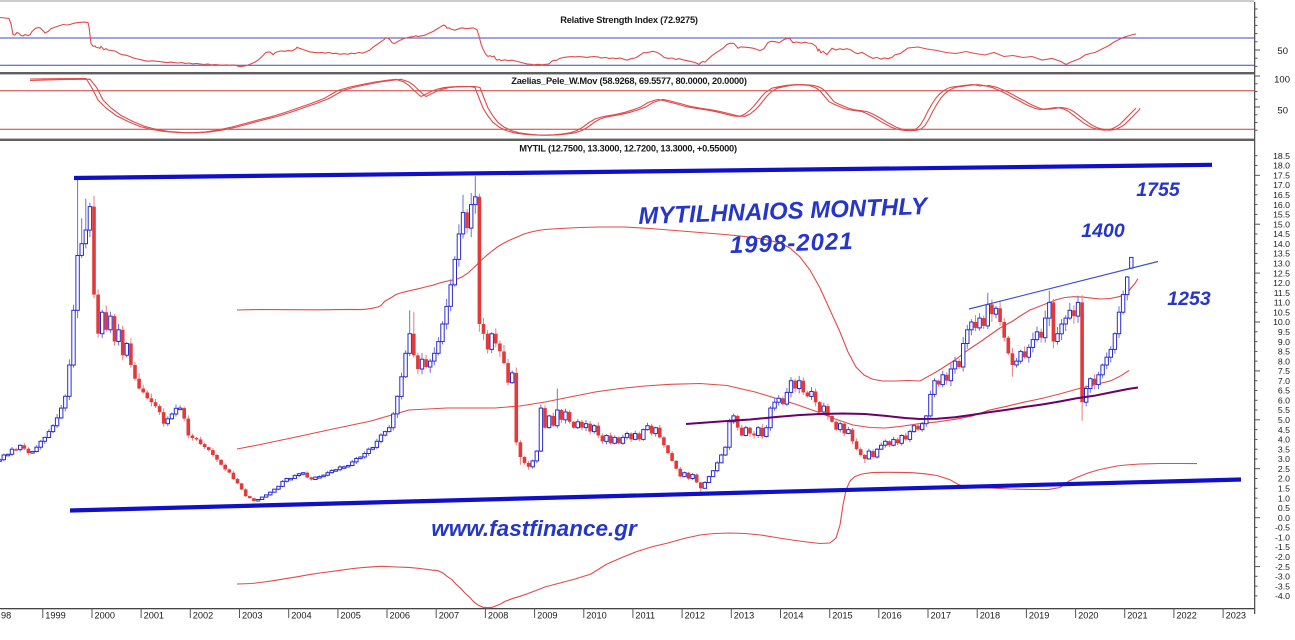 The image size is (1295, 640). What do you see at coordinates (1284, 420) in the screenshot?
I see `svg-text: 5.0` at bounding box center [1284, 420].